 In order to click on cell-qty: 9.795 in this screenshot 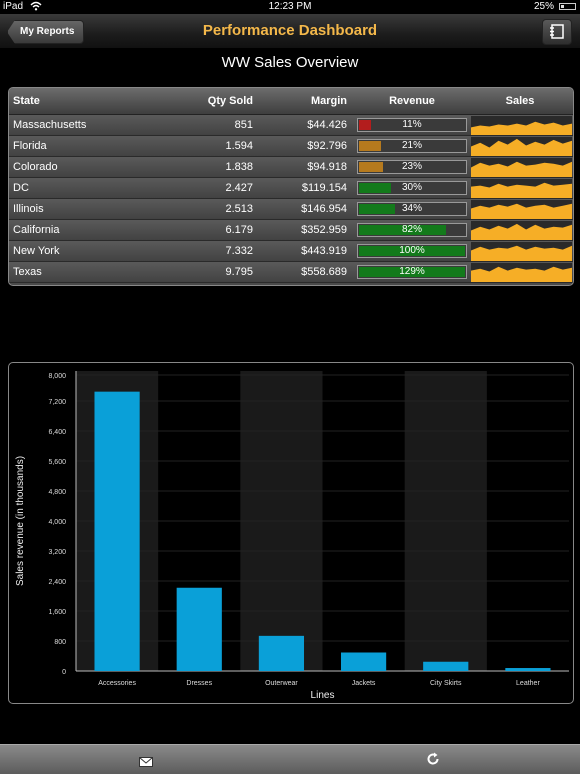, I will do `click(239, 272)`.